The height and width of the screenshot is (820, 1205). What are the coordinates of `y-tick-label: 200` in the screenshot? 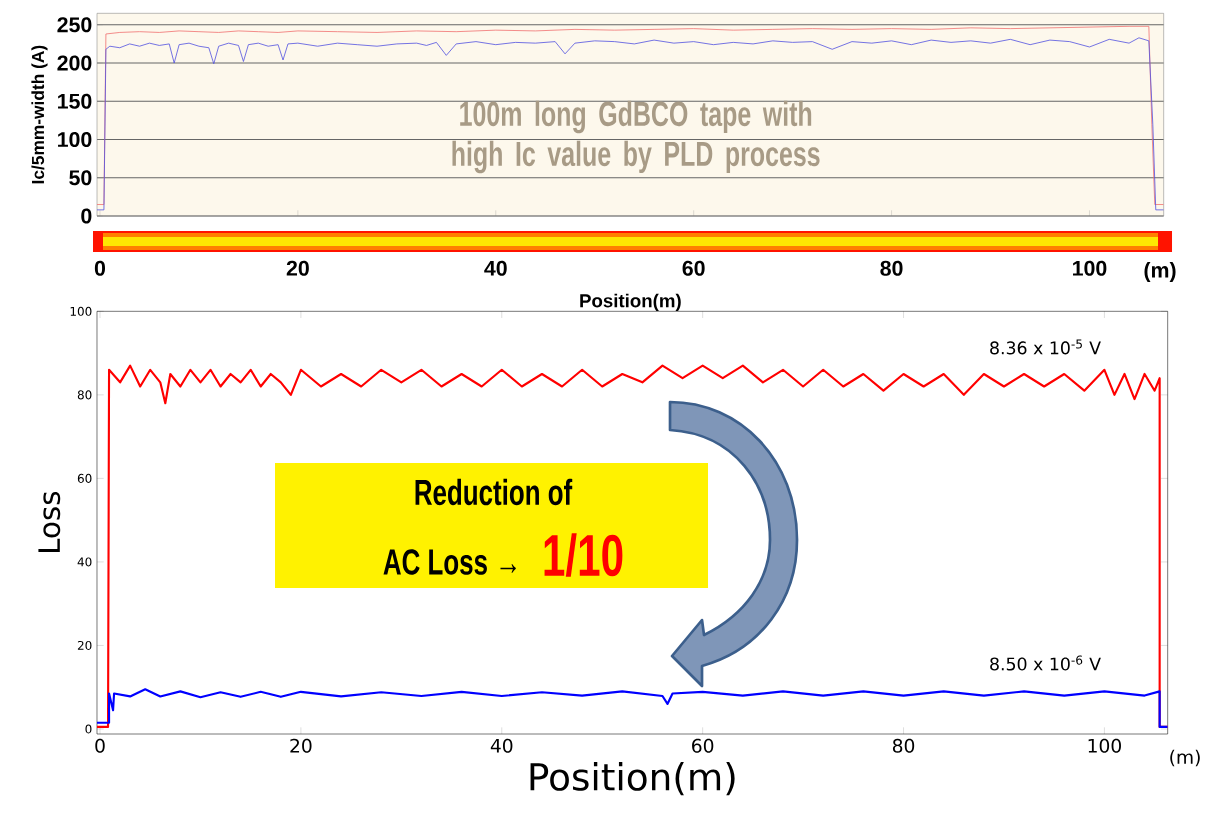 It's located at (74, 63).